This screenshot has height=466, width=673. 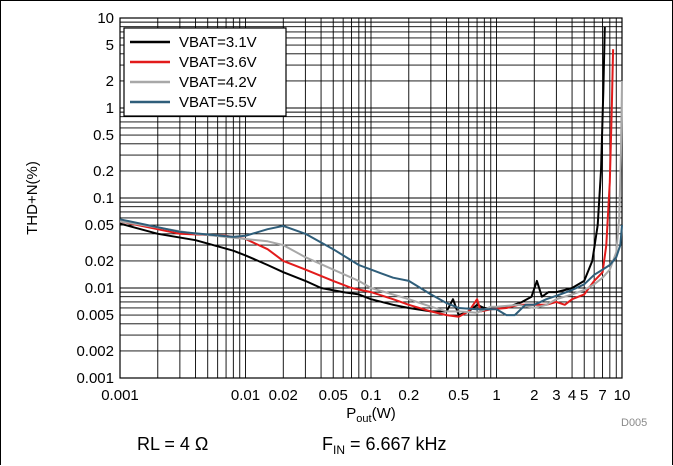 What do you see at coordinates (458, 395) in the screenshot?
I see `x-tick-label: 0.5` at bounding box center [458, 395].